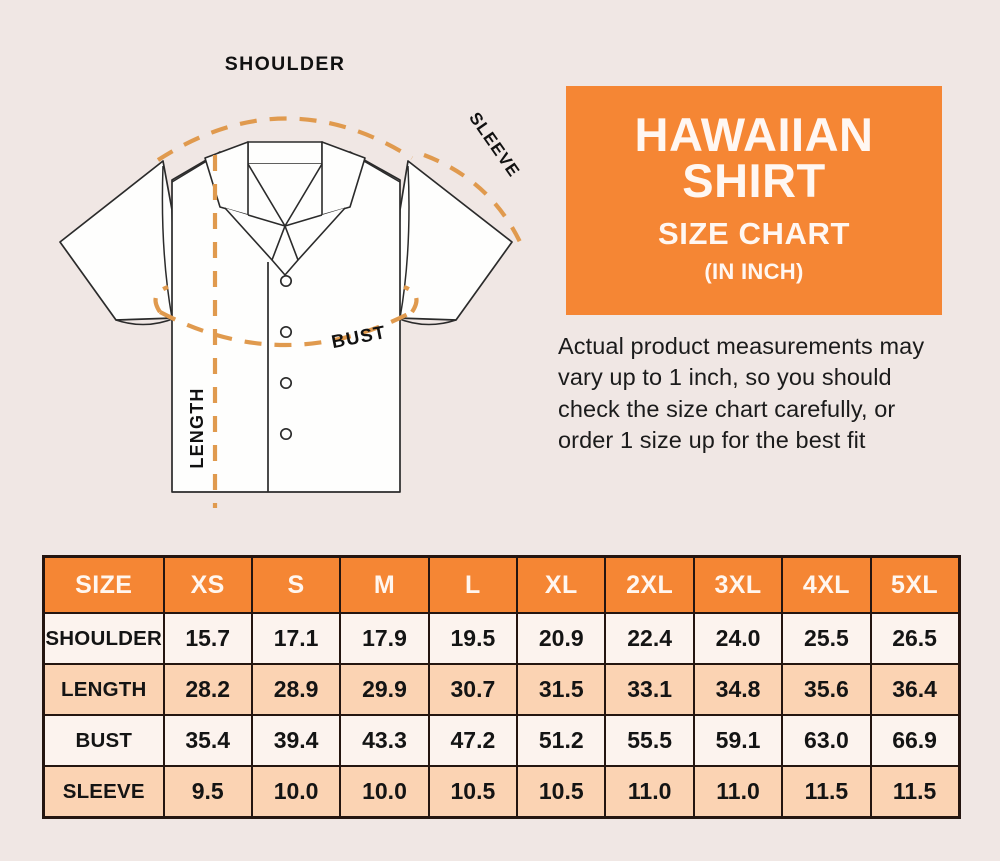  What do you see at coordinates (473, 740) in the screenshot?
I see `cell-bust-l: 47.2` at bounding box center [473, 740].